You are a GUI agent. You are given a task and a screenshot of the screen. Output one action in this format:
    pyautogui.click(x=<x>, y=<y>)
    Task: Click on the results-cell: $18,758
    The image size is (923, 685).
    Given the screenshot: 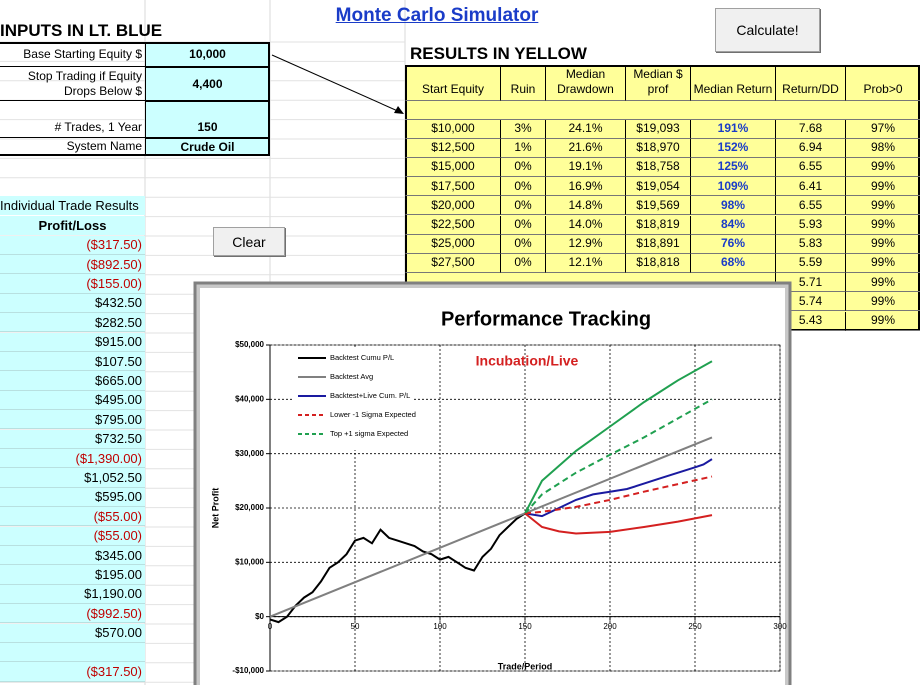 What is the action you would take?
    pyautogui.click(x=657, y=167)
    